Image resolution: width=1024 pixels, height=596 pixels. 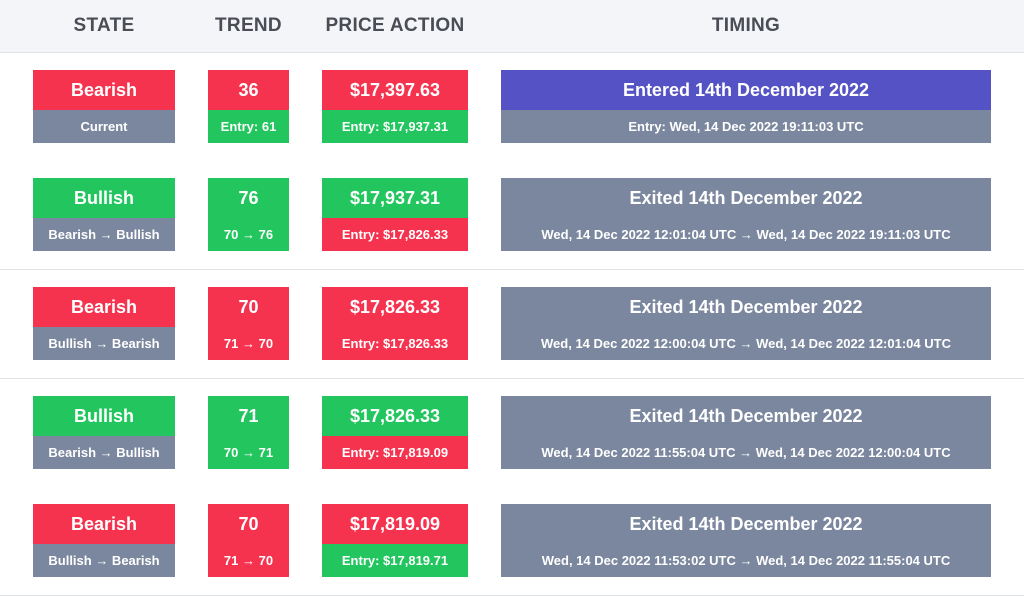 I want to click on price-cell: $17,826.33 Entry: $17,826.33, so click(x=395, y=323).